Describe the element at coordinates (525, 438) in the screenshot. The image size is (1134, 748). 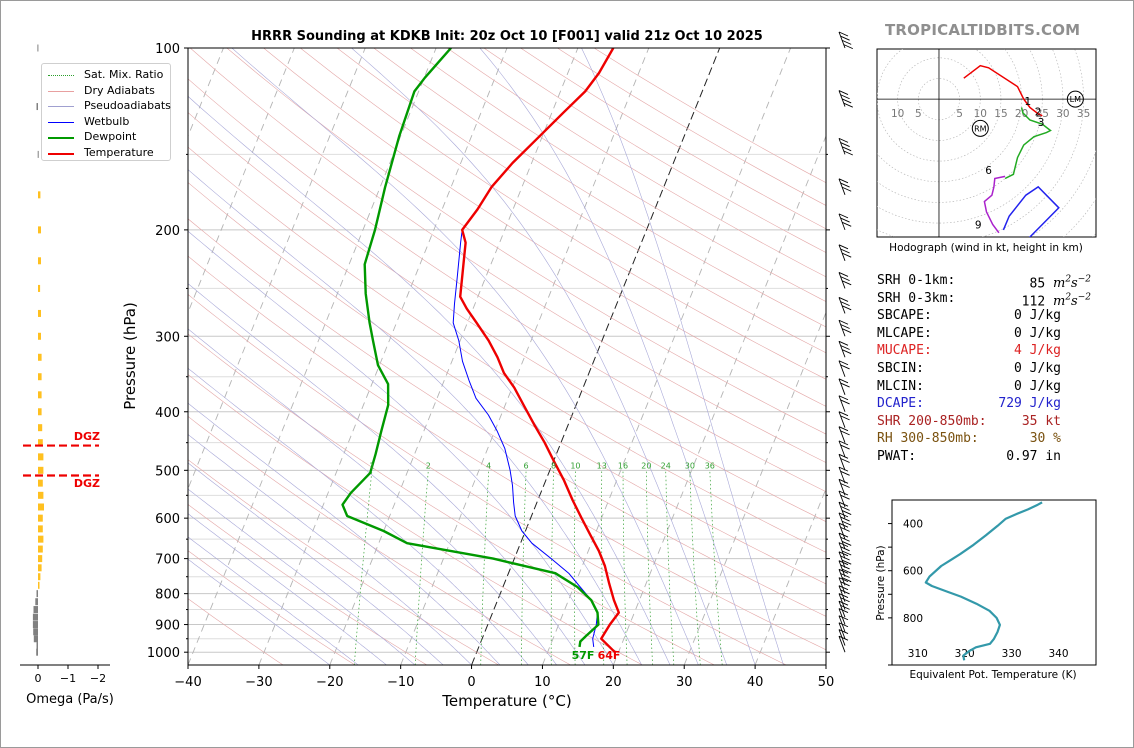
I see `wetbulb-profile` at that location.